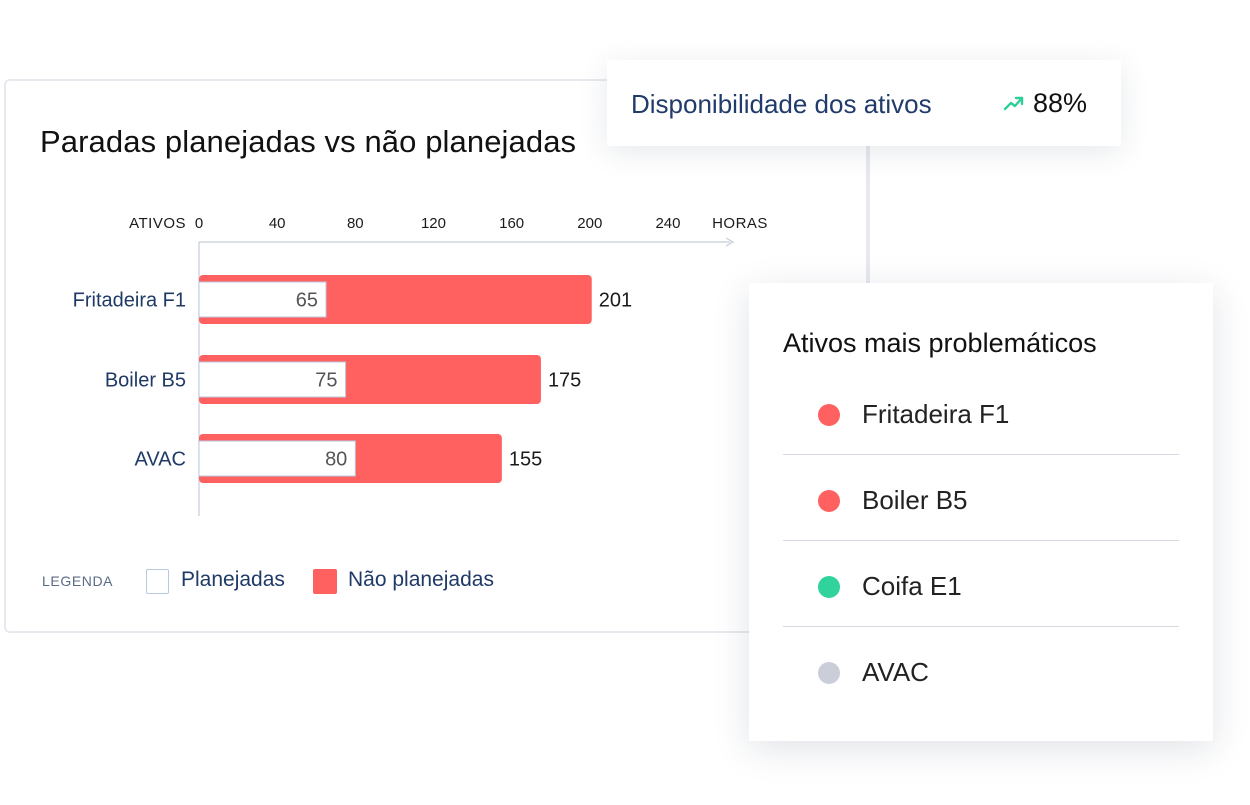 The height and width of the screenshot is (805, 1250). What do you see at coordinates (421, 579) in the screenshot?
I see `legend-text-unplanned: Não planejadas` at bounding box center [421, 579].